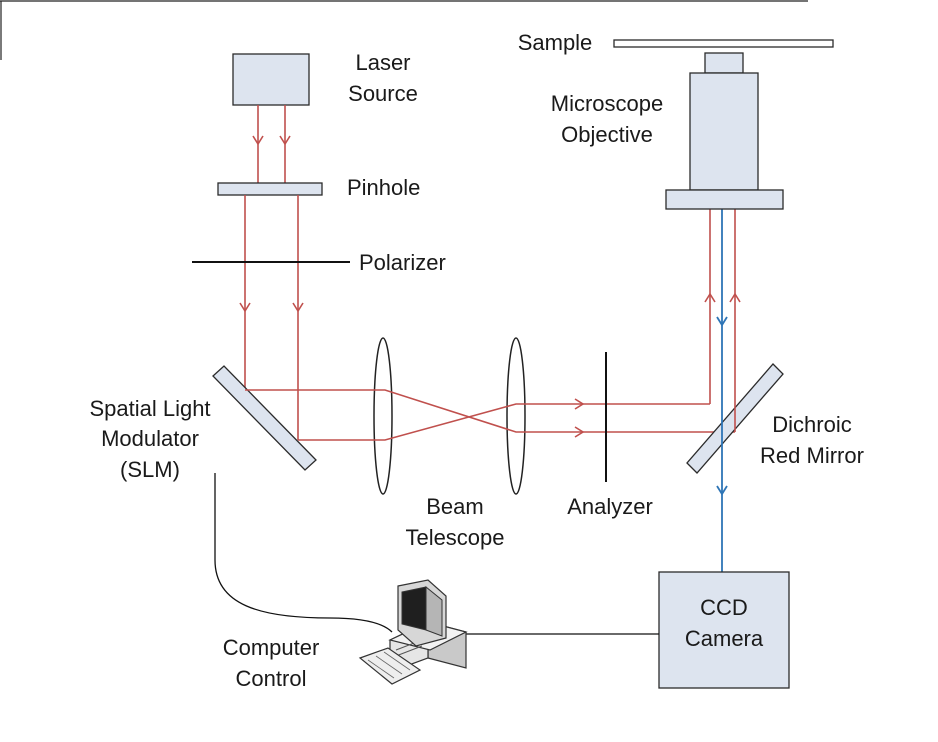  What do you see at coordinates (454, 537) in the screenshot?
I see `telescope-label-line2: Telescope` at bounding box center [454, 537].